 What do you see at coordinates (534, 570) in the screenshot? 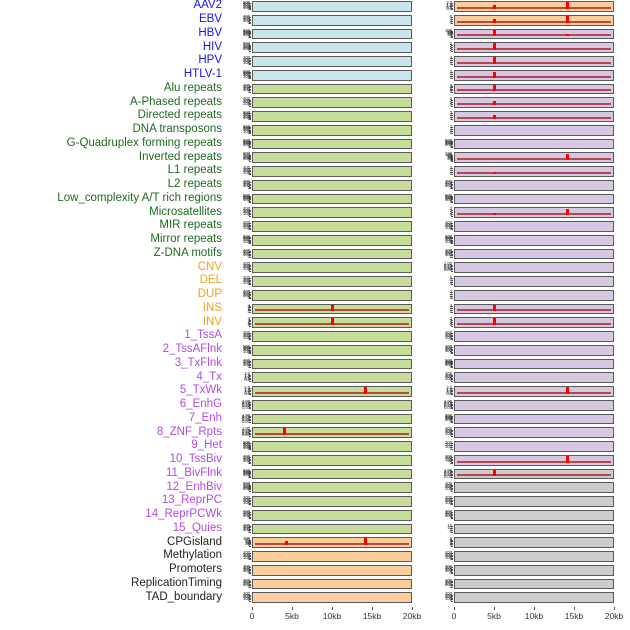
I see `track-panel-right` at bounding box center [534, 570].